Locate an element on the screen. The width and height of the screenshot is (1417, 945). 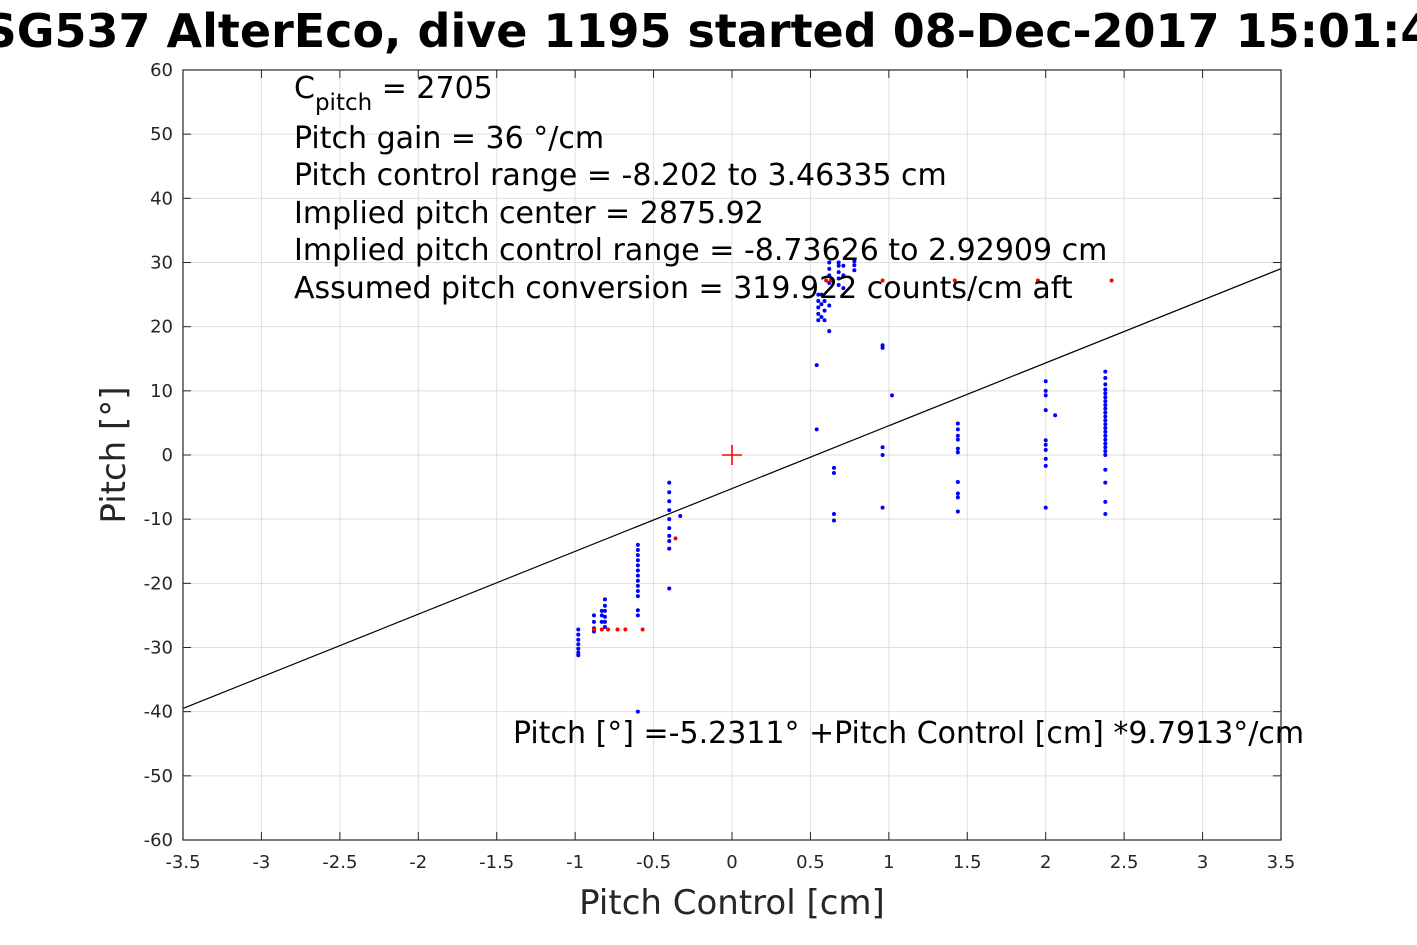
y-tick-label: -40 is located at coordinates (158, 712).